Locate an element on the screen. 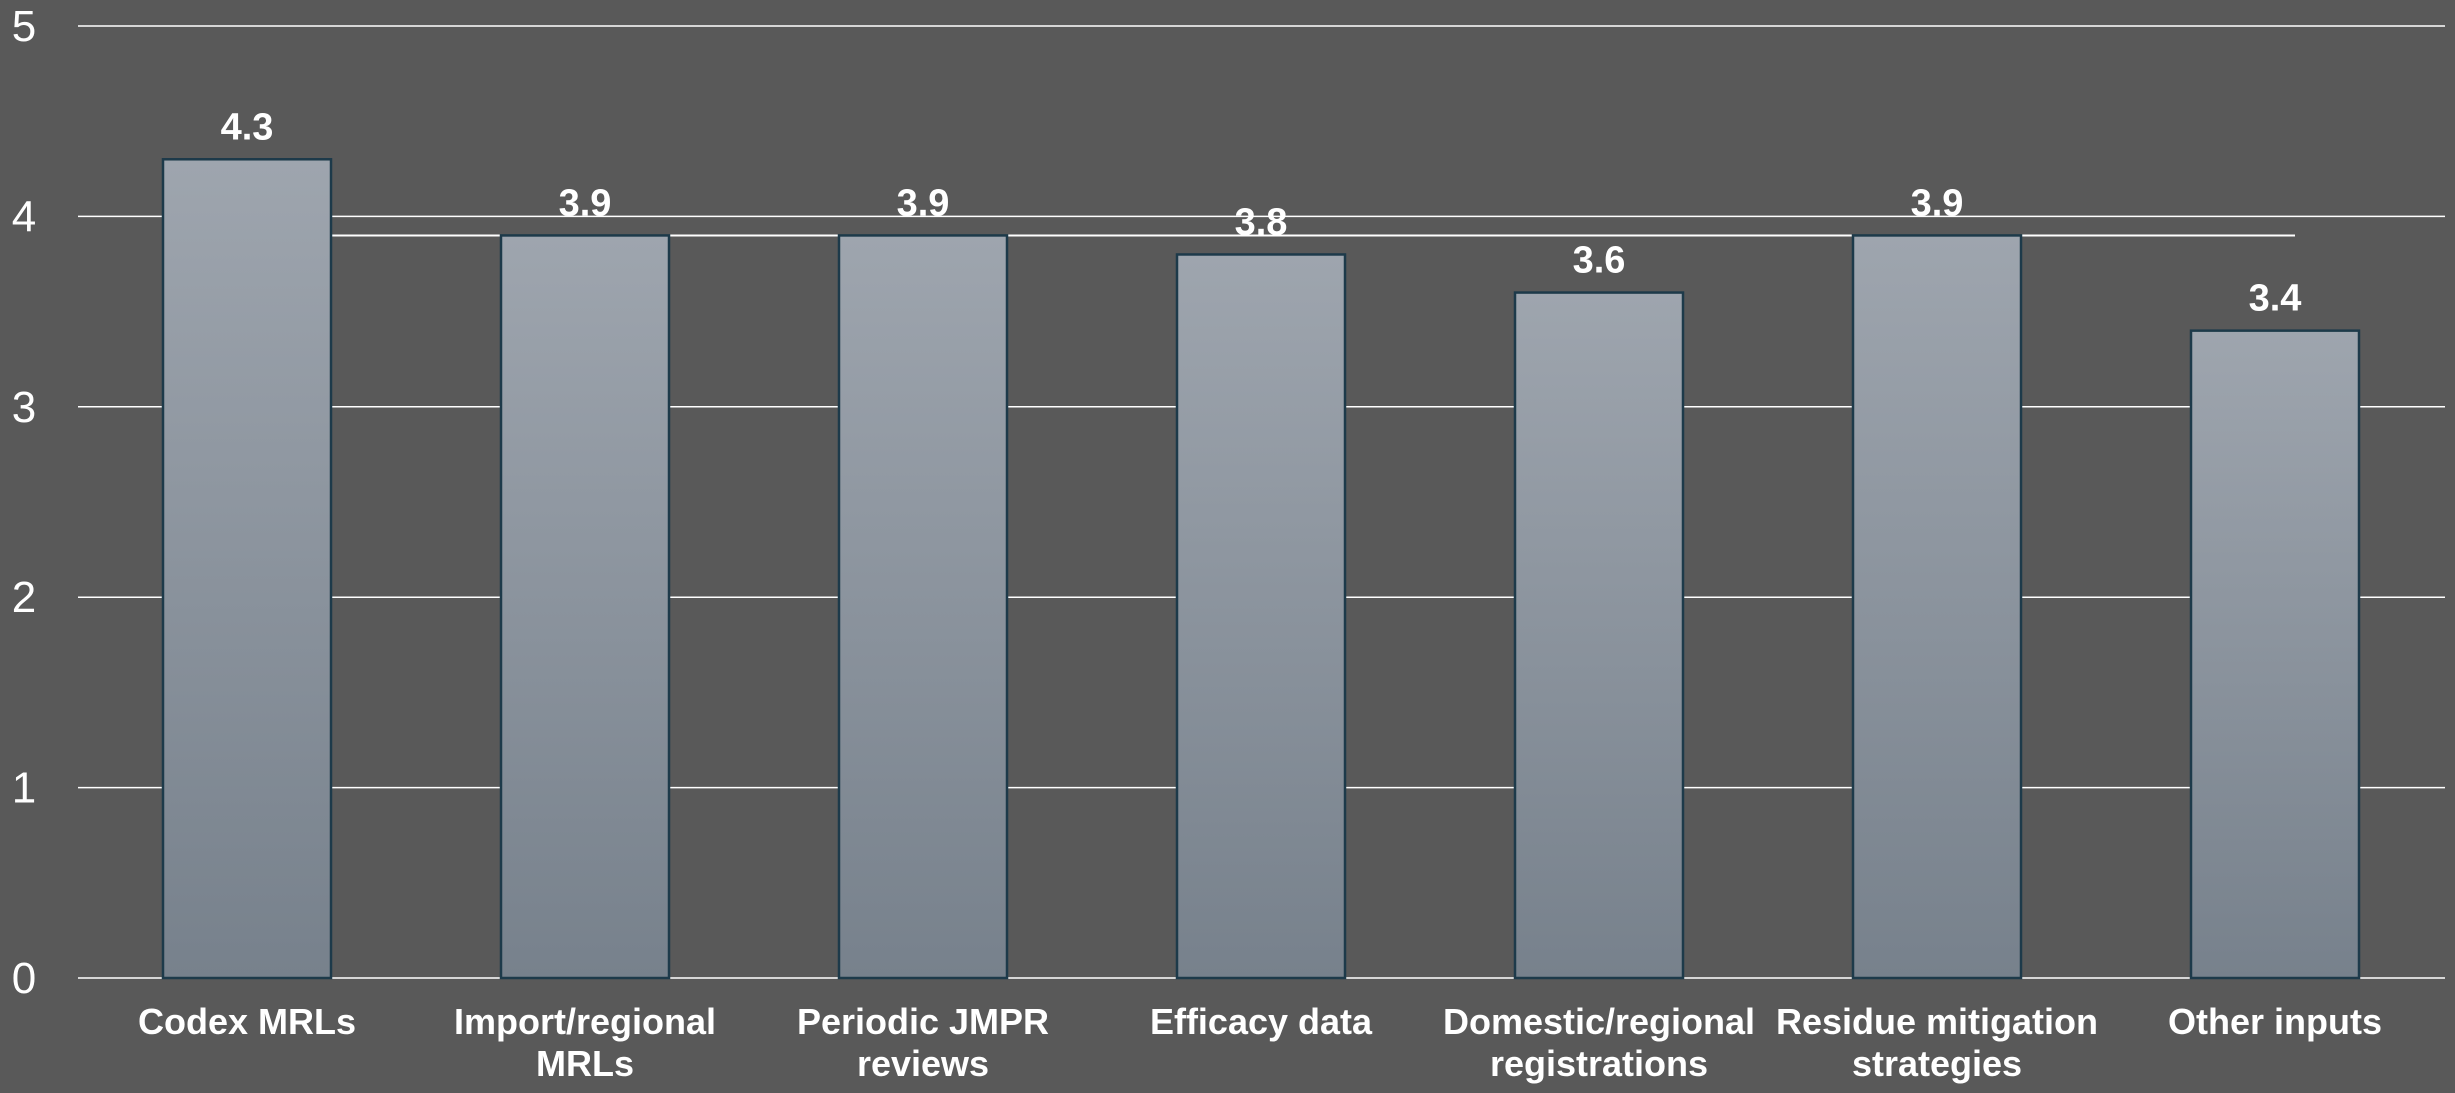  x-tick-label-line: Codex MRLs is located at coordinates (247, 1021).